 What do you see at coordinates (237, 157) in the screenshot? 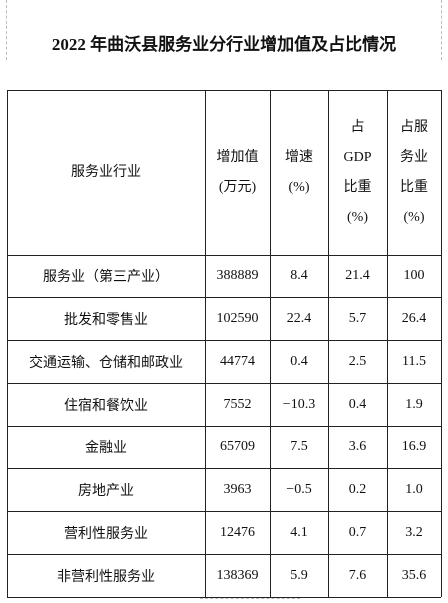
I see `header-text: 增加值` at bounding box center [237, 157].